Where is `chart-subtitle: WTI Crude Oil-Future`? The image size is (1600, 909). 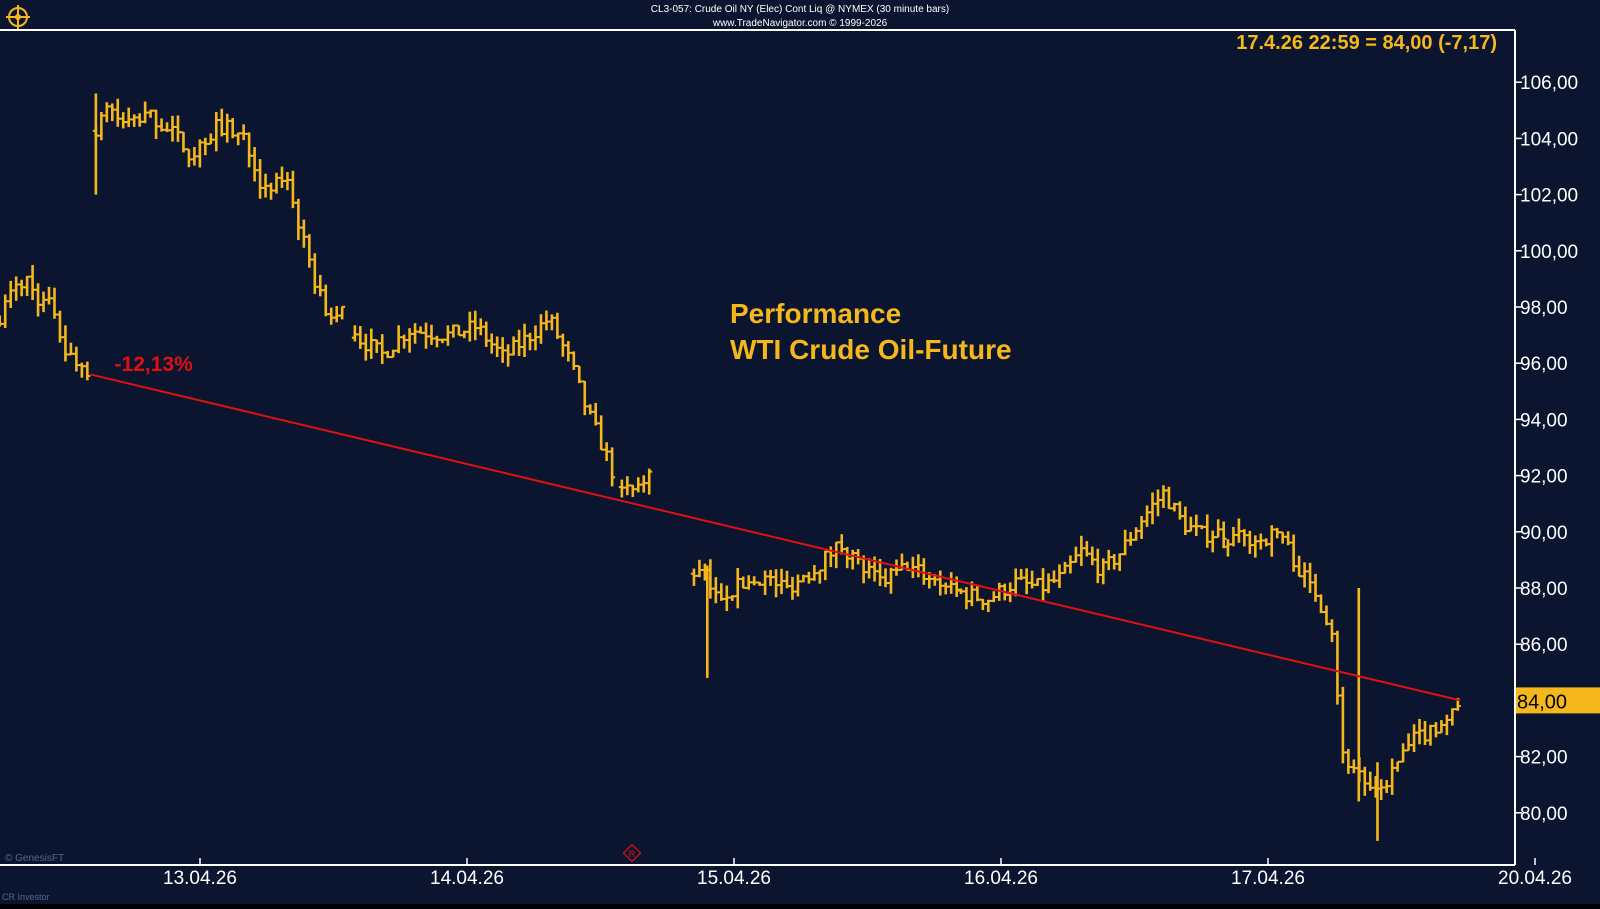 chart-subtitle: WTI Crude Oil-Future is located at coordinates (871, 349).